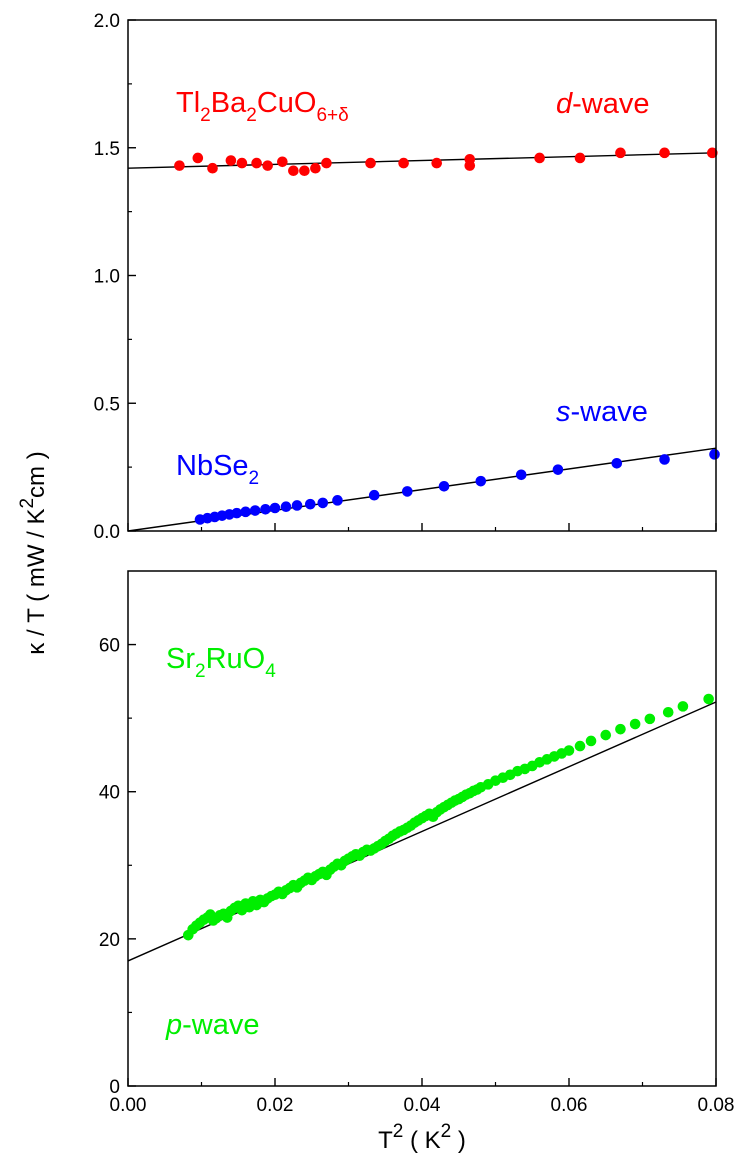 The width and height of the screenshot is (742, 1171). I want to click on tl-mid: Ba, so click(229, 103).